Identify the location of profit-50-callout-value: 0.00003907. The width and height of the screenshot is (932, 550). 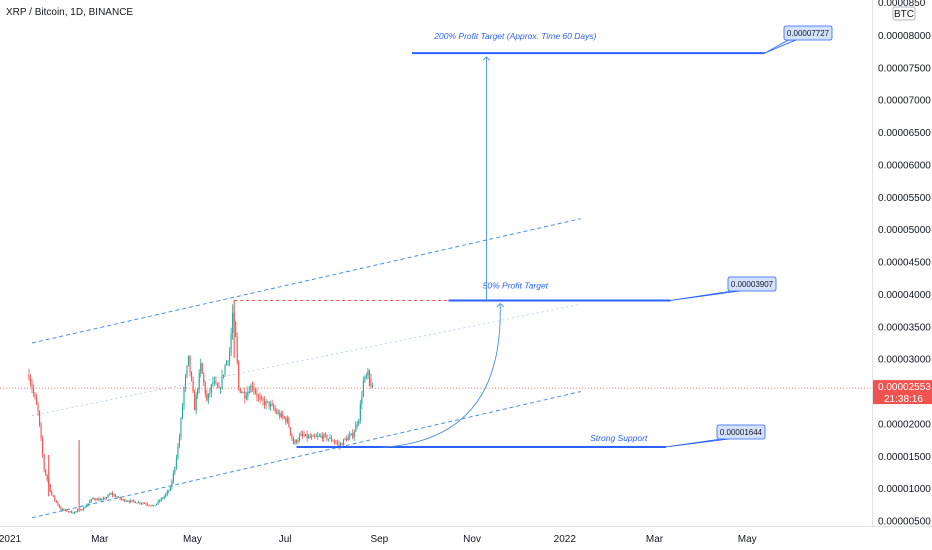
(752, 284).